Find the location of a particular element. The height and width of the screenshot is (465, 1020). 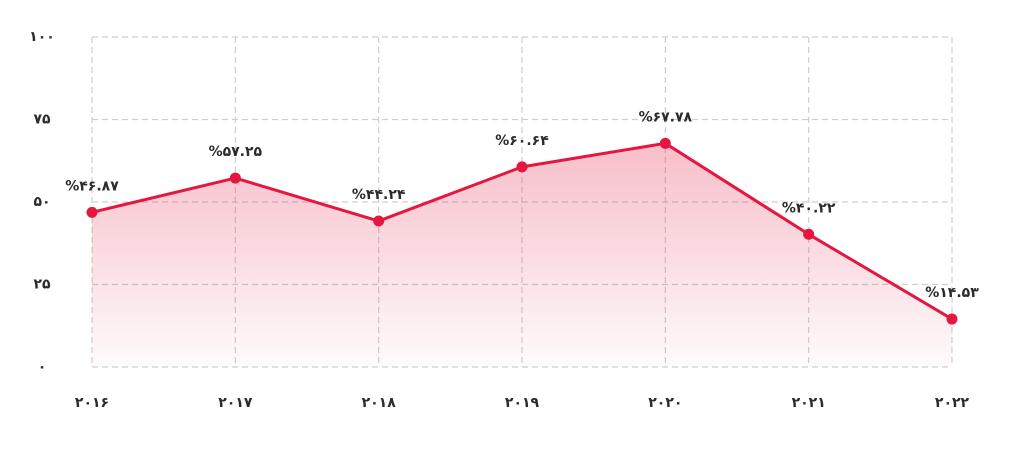

value-label: %۵۷.۲۵ is located at coordinates (236, 152).